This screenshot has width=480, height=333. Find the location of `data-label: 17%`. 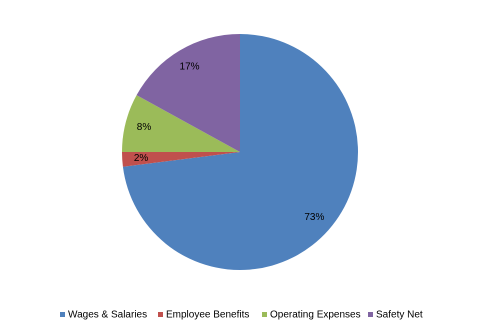

data-label: 17% is located at coordinates (190, 66).